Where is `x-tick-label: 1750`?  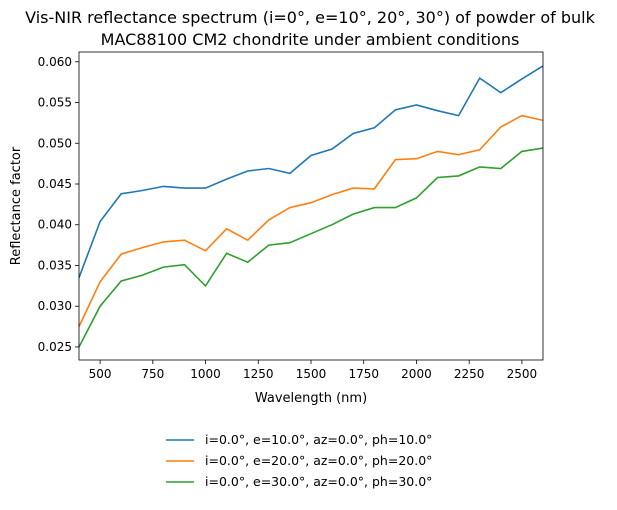
x-tick-label: 1750 is located at coordinates (363, 374).